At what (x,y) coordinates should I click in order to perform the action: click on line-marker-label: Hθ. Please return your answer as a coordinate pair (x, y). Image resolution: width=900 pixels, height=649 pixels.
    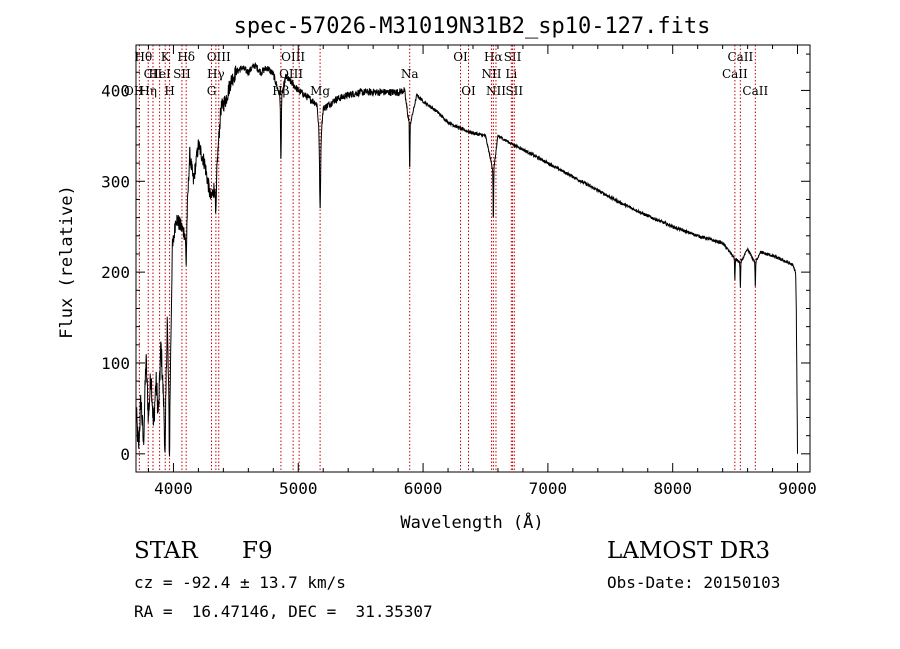
    Looking at the image, I should click on (144, 57).